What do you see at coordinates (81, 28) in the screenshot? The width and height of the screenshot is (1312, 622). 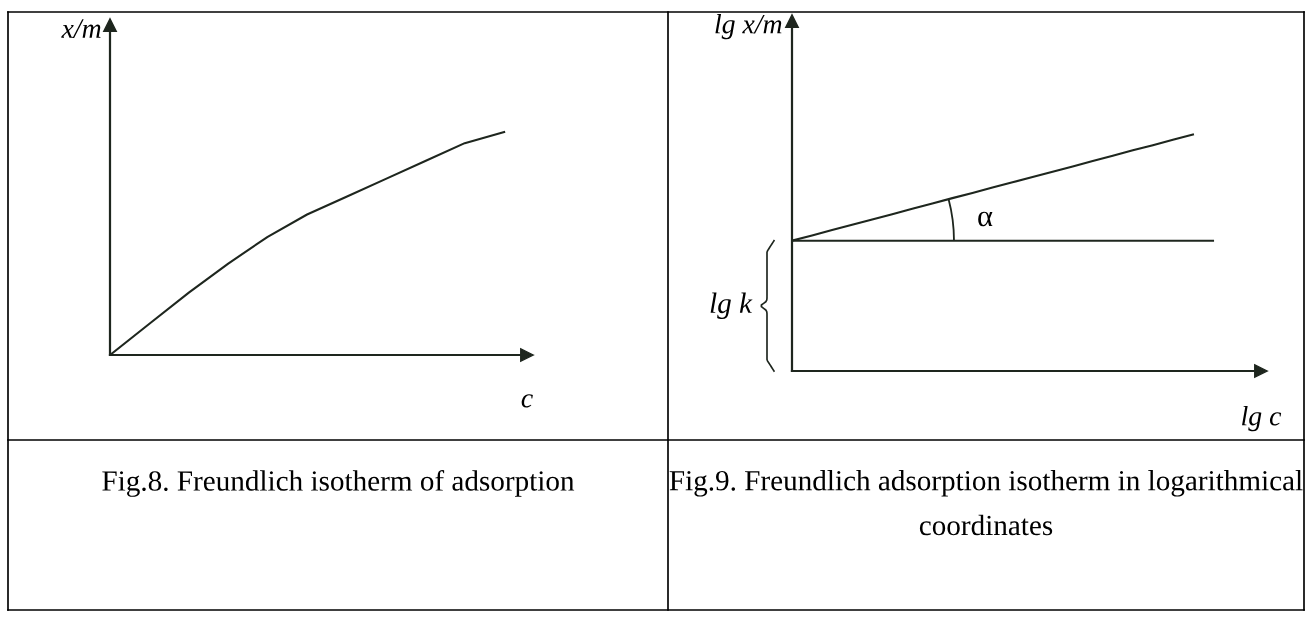 I see `y-axis-title: x/m` at bounding box center [81, 28].